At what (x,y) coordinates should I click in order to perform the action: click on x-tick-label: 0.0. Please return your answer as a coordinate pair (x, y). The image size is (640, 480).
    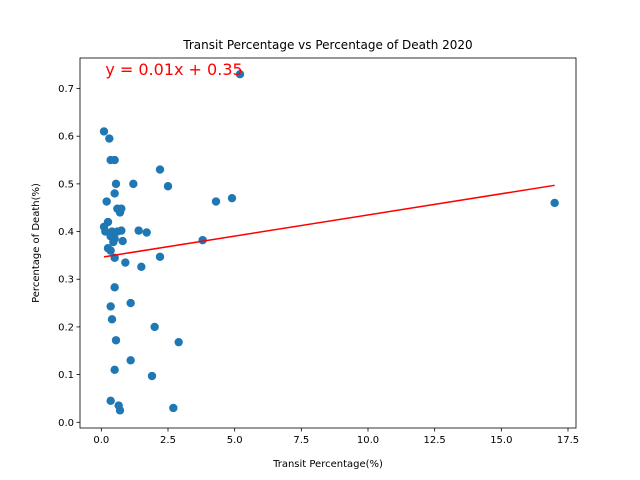
    Looking at the image, I should click on (101, 440).